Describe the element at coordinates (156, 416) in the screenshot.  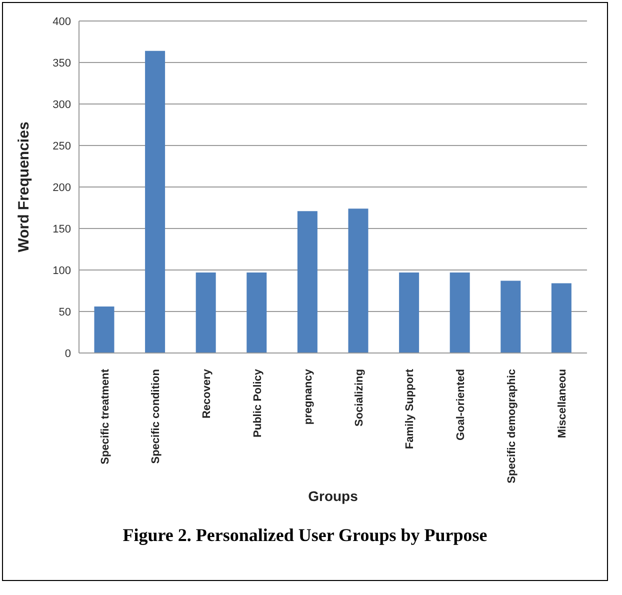
I see `x-tick-label: Specific condition` at that location.